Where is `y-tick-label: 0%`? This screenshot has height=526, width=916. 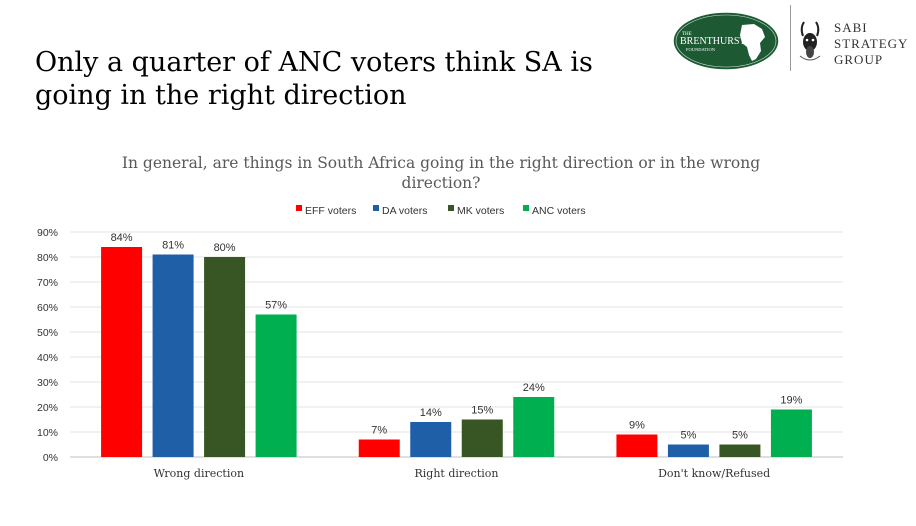
y-tick-label: 0% is located at coordinates (50, 458).